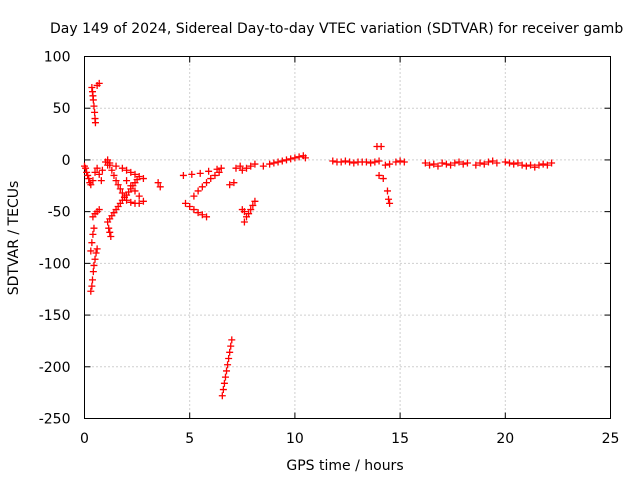 The height and width of the screenshot is (480, 640). I want to click on y-tick-label: -50, so click(59, 213).